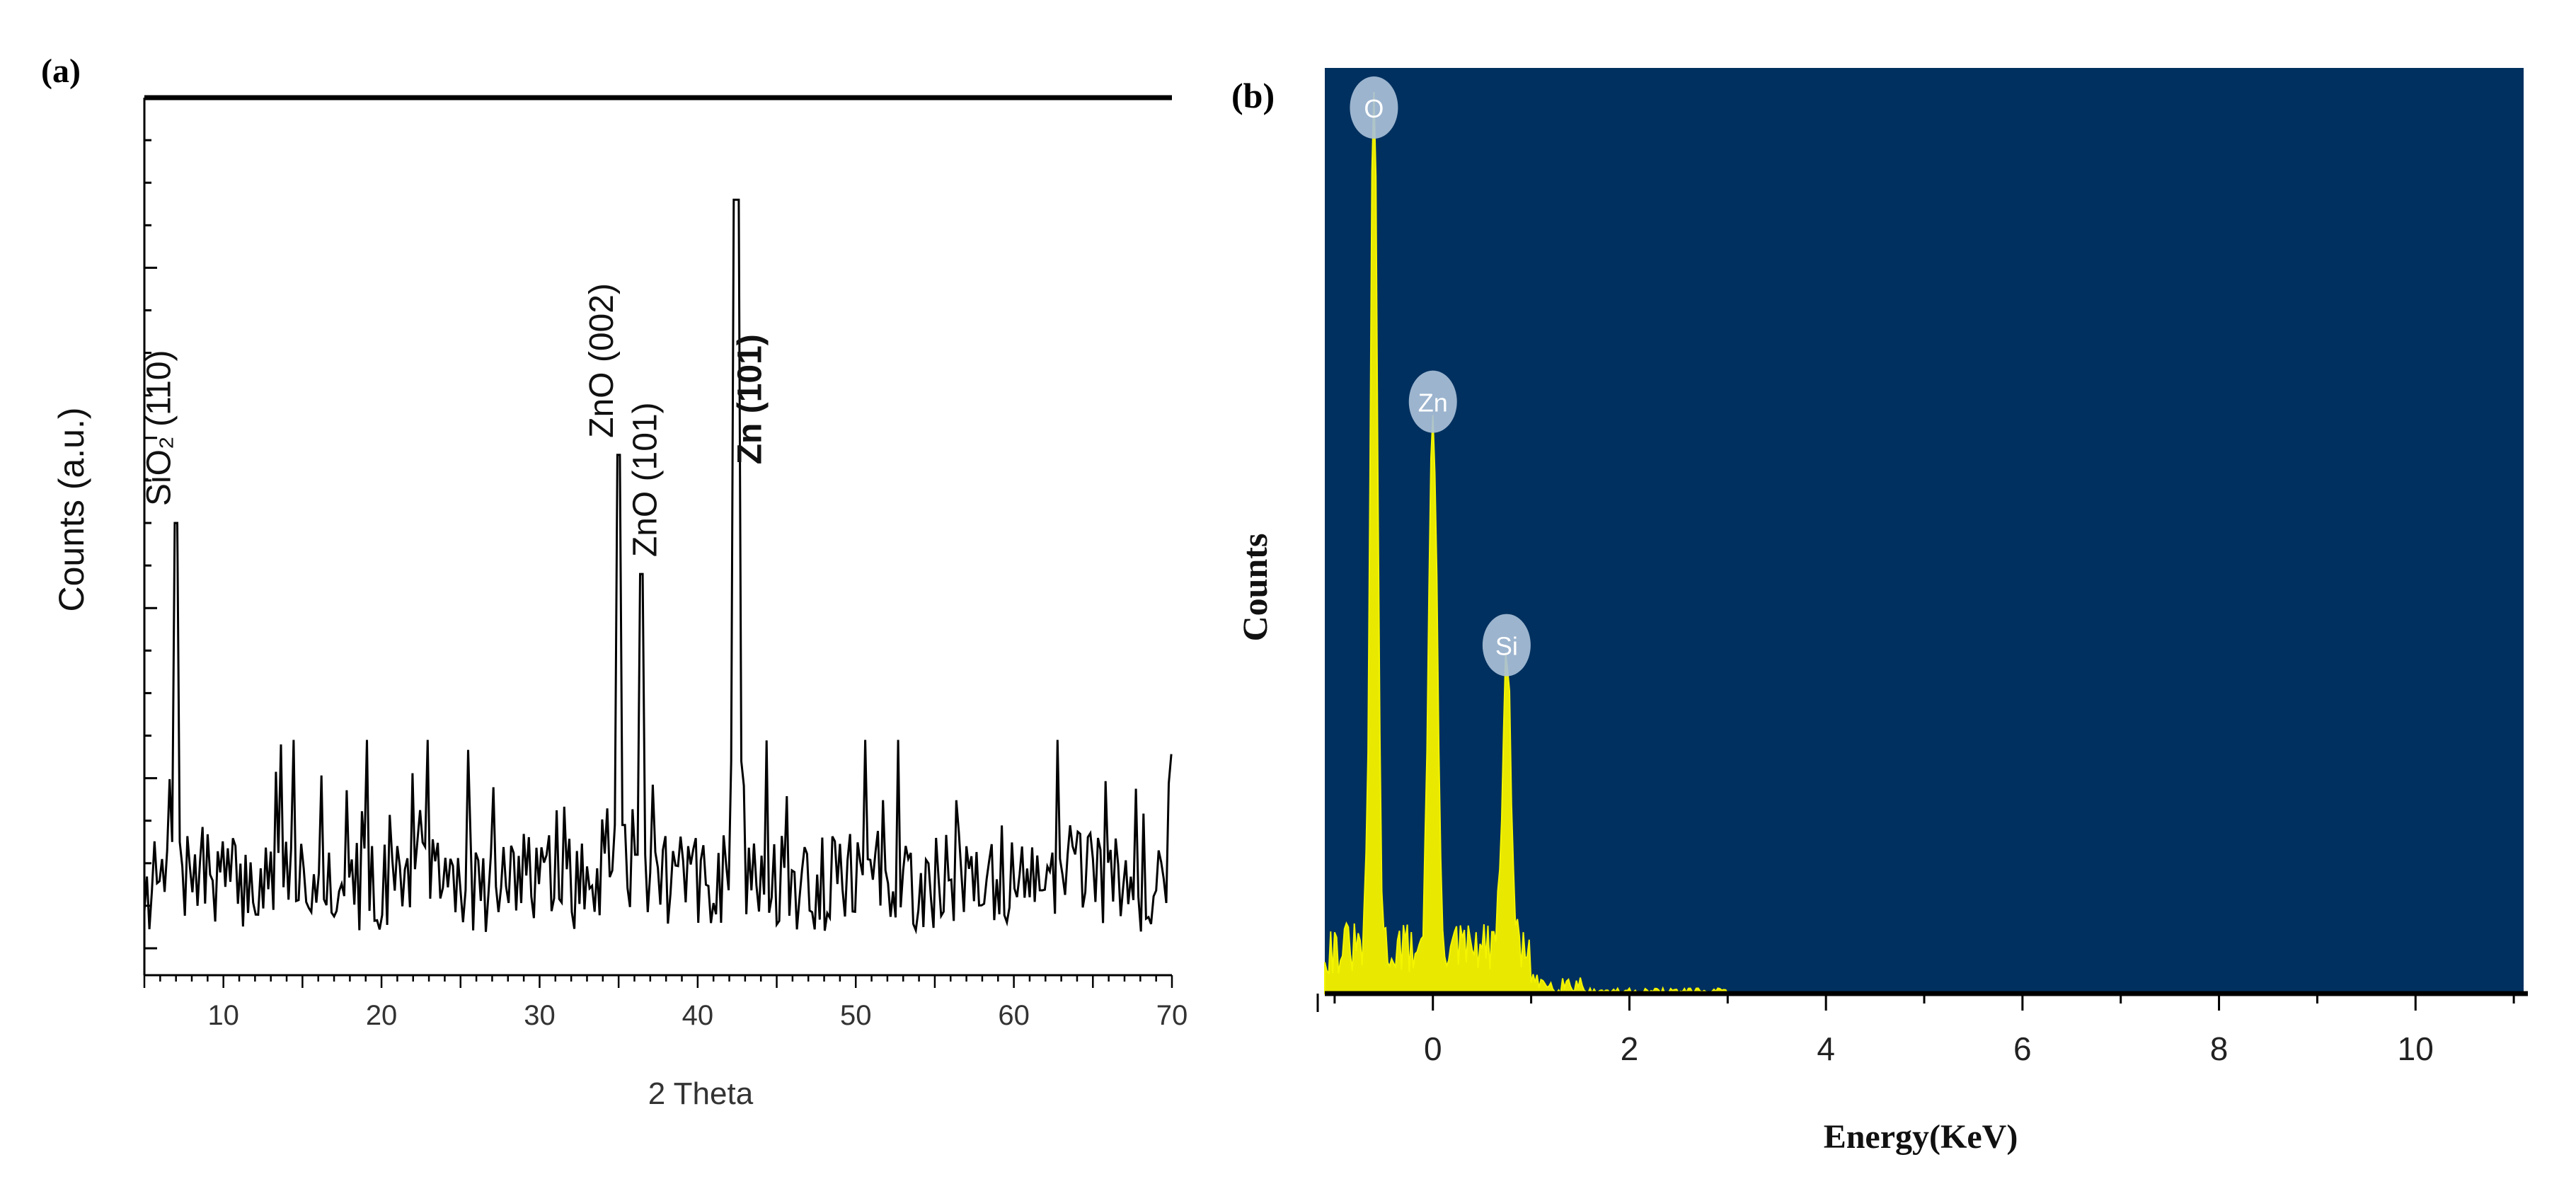  I want to click on panel-a-x-axis-label: 2 Theta, so click(701, 1093).